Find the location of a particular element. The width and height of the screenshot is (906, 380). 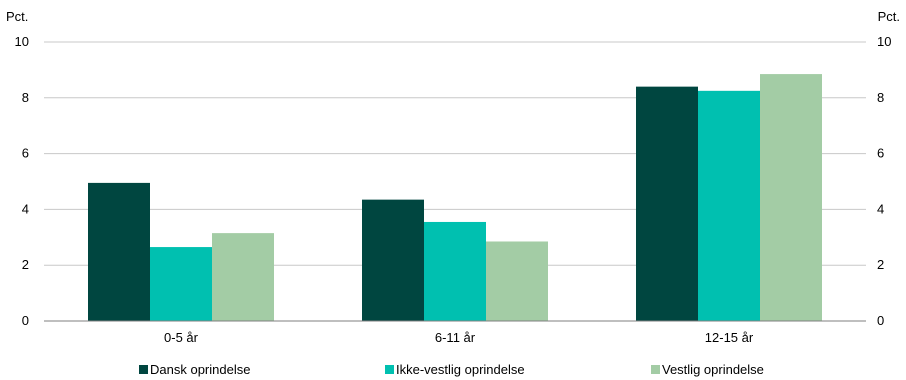

x-axis: 0-5 år 6-11 år 12-15 år is located at coordinates (459, 337).